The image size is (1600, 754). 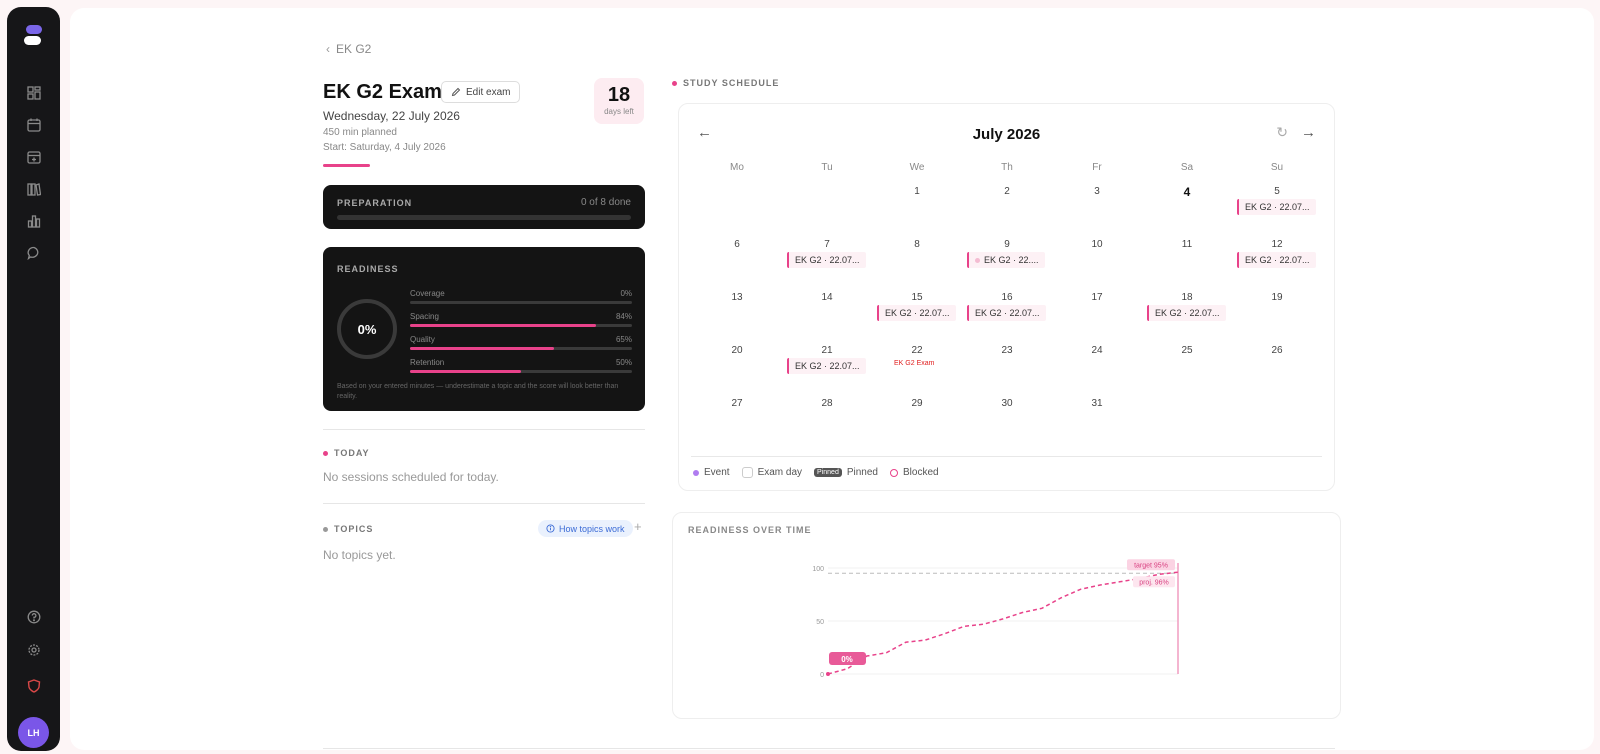 What do you see at coordinates (550, 528) in the screenshot?
I see `info-icon` at bounding box center [550, 528].